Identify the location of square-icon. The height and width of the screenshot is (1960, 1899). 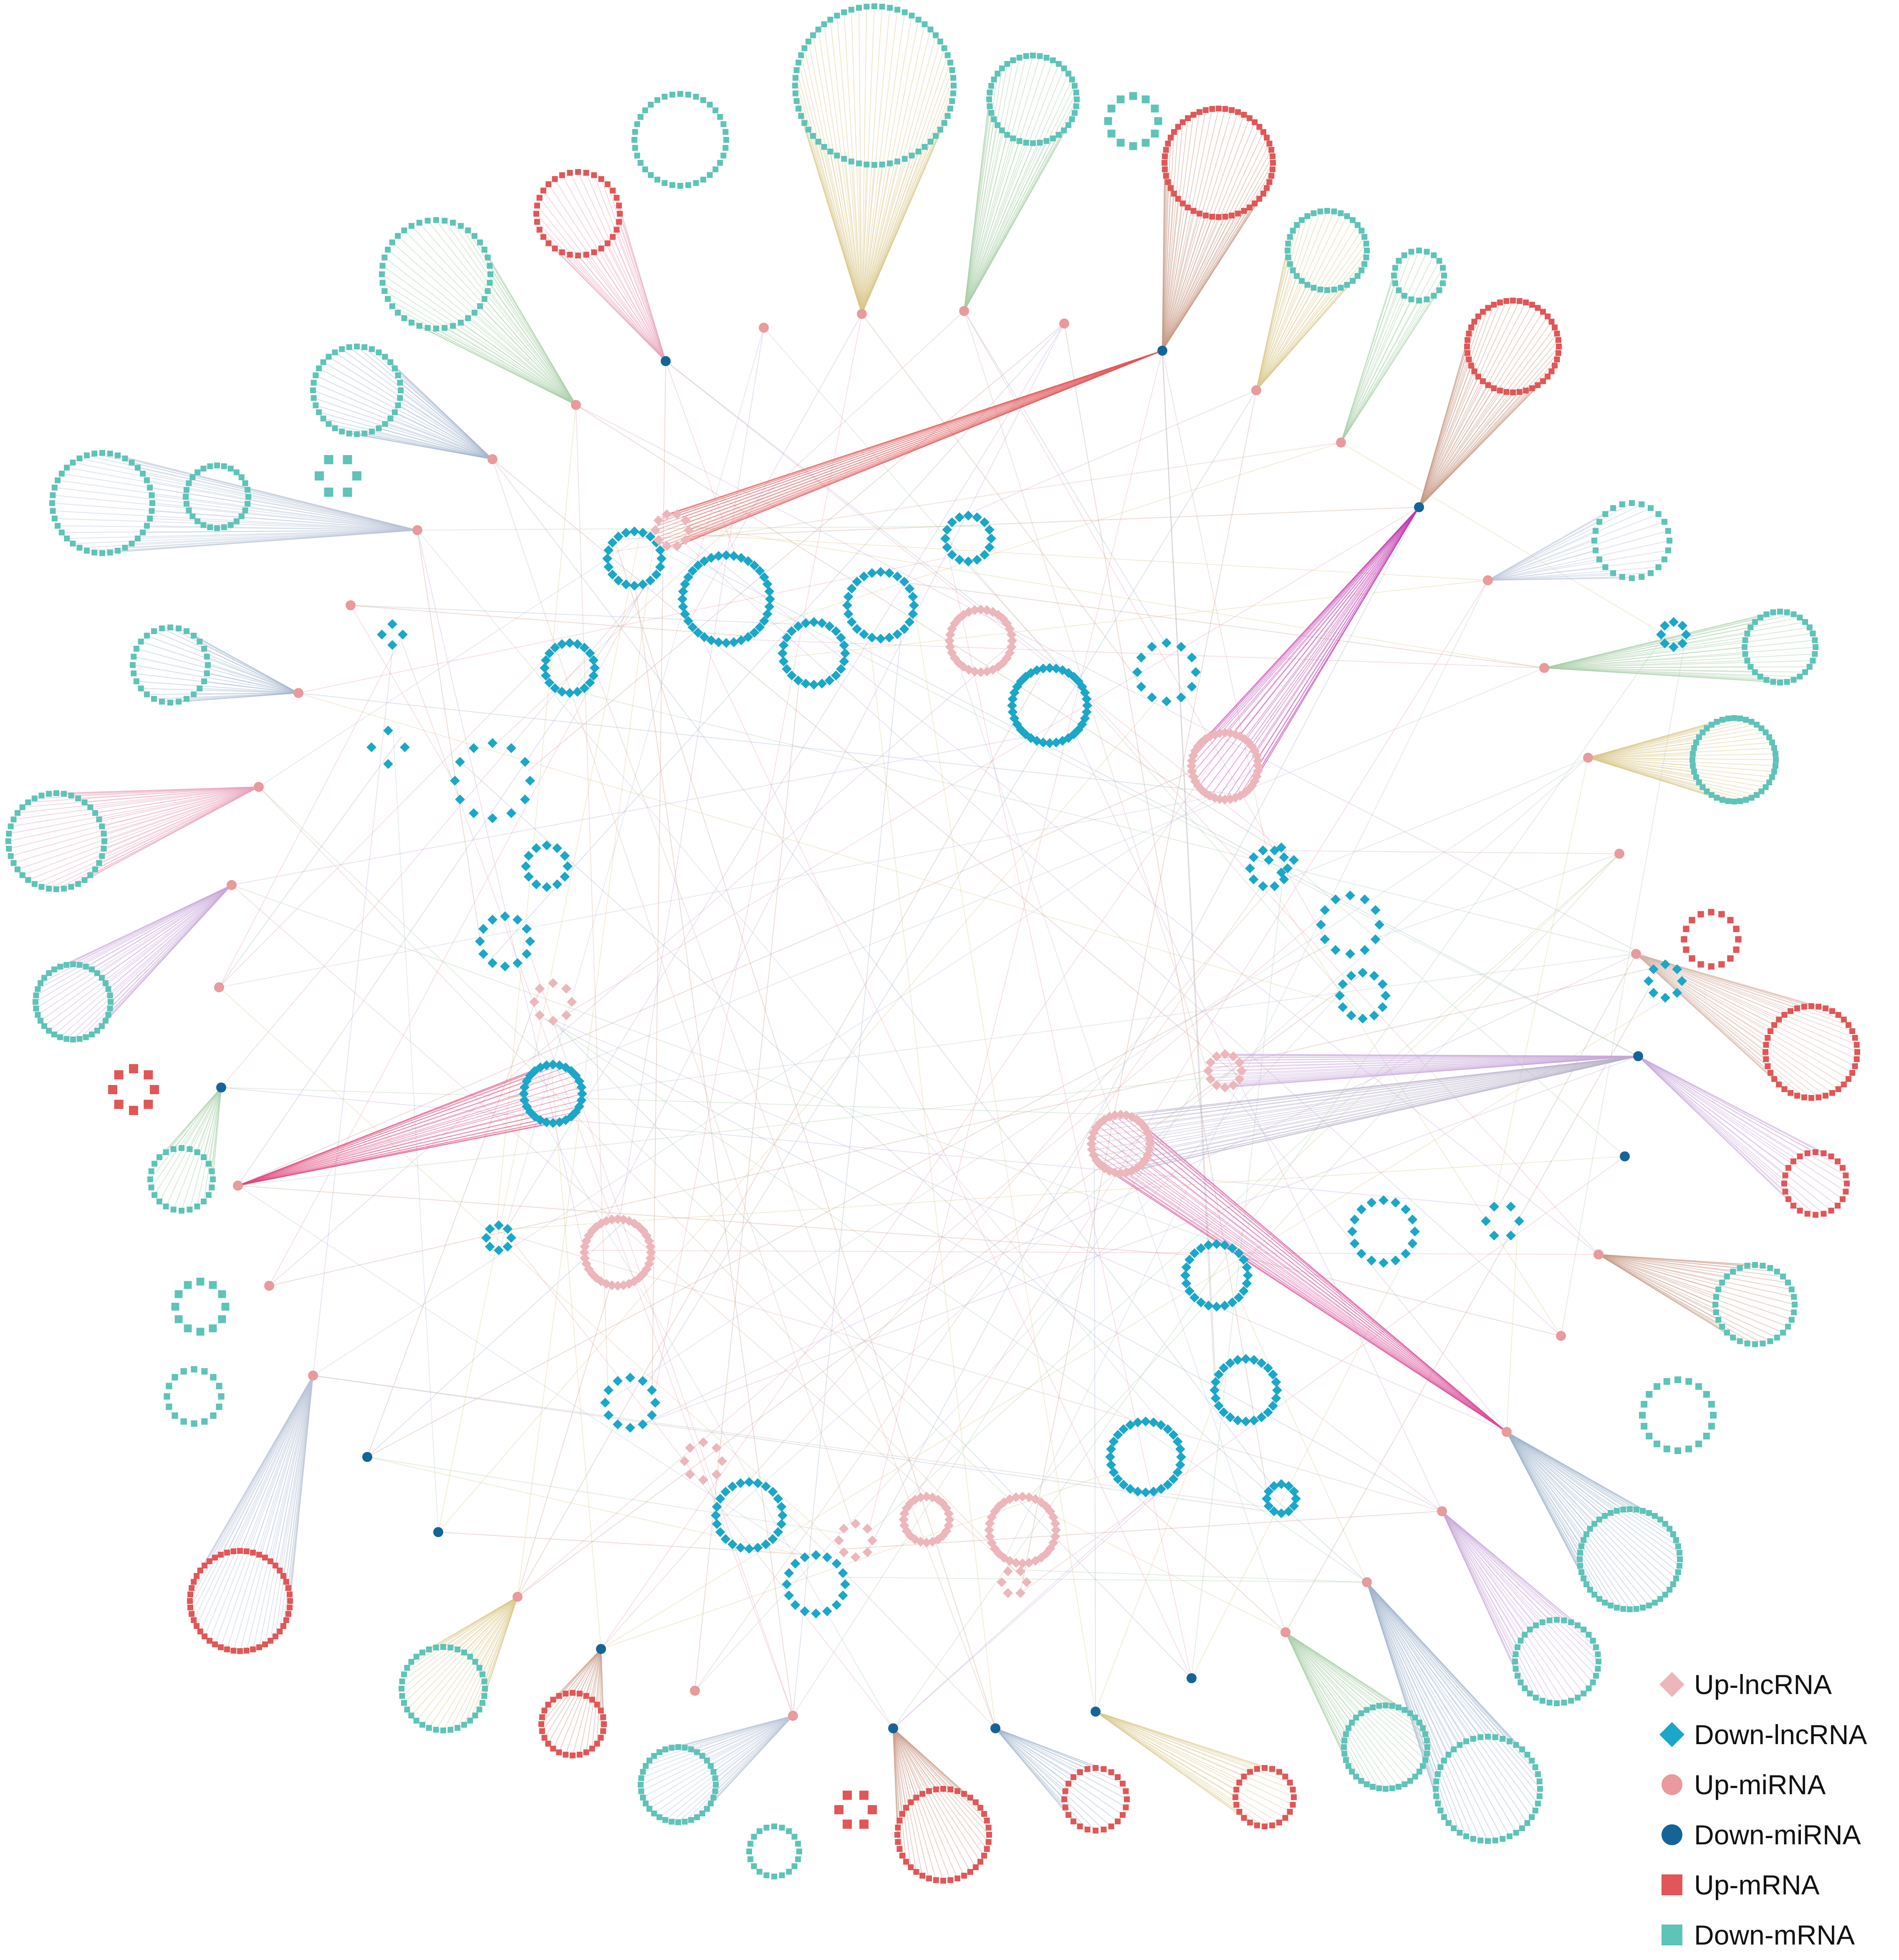
(1672, 1885).